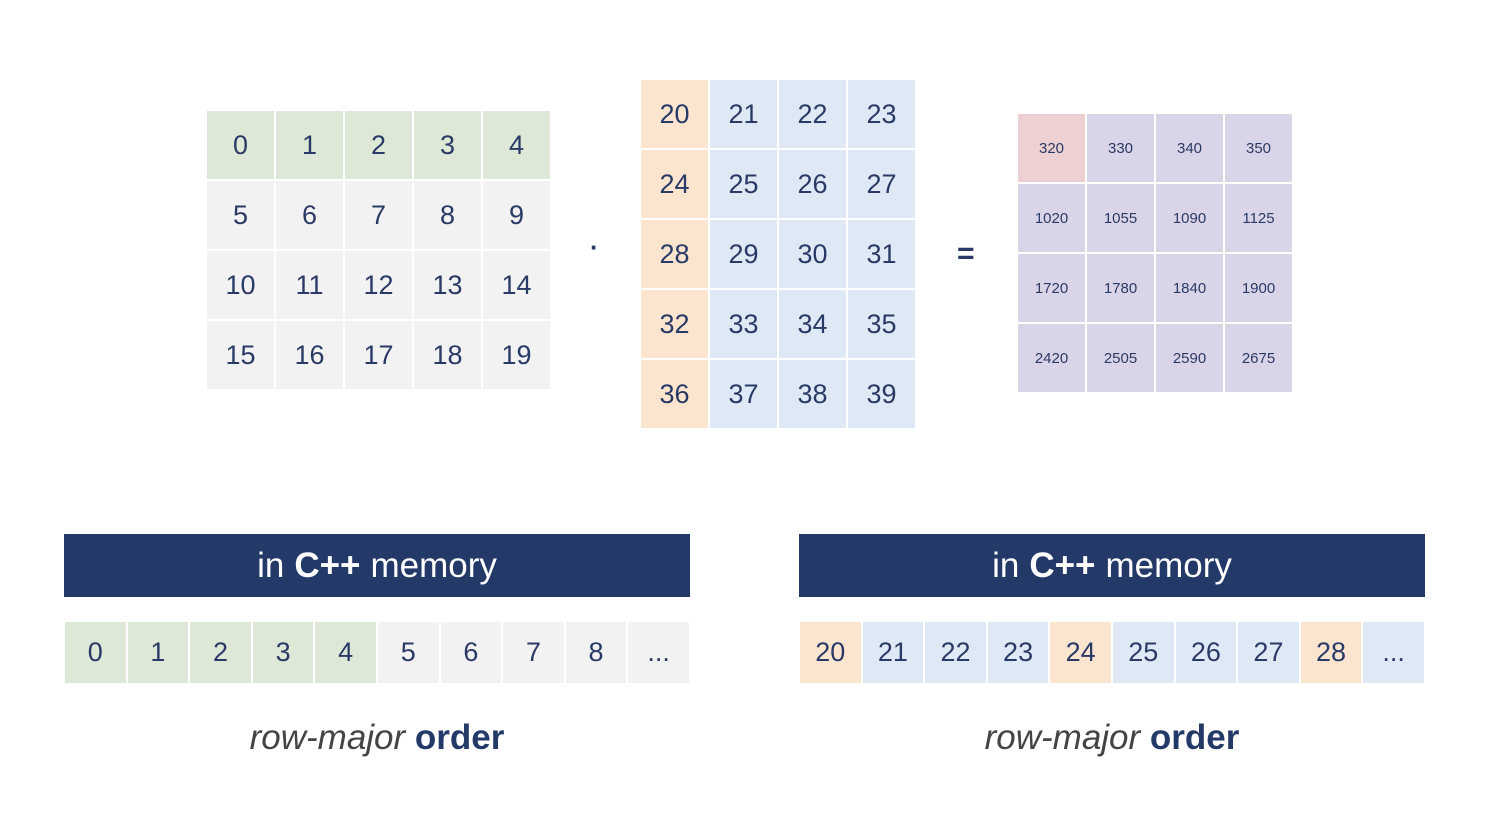  What do you see at coordinates (812, 394) in the screenshot?
I see `matrix-cell: 38` at bounding box center [812, 394].